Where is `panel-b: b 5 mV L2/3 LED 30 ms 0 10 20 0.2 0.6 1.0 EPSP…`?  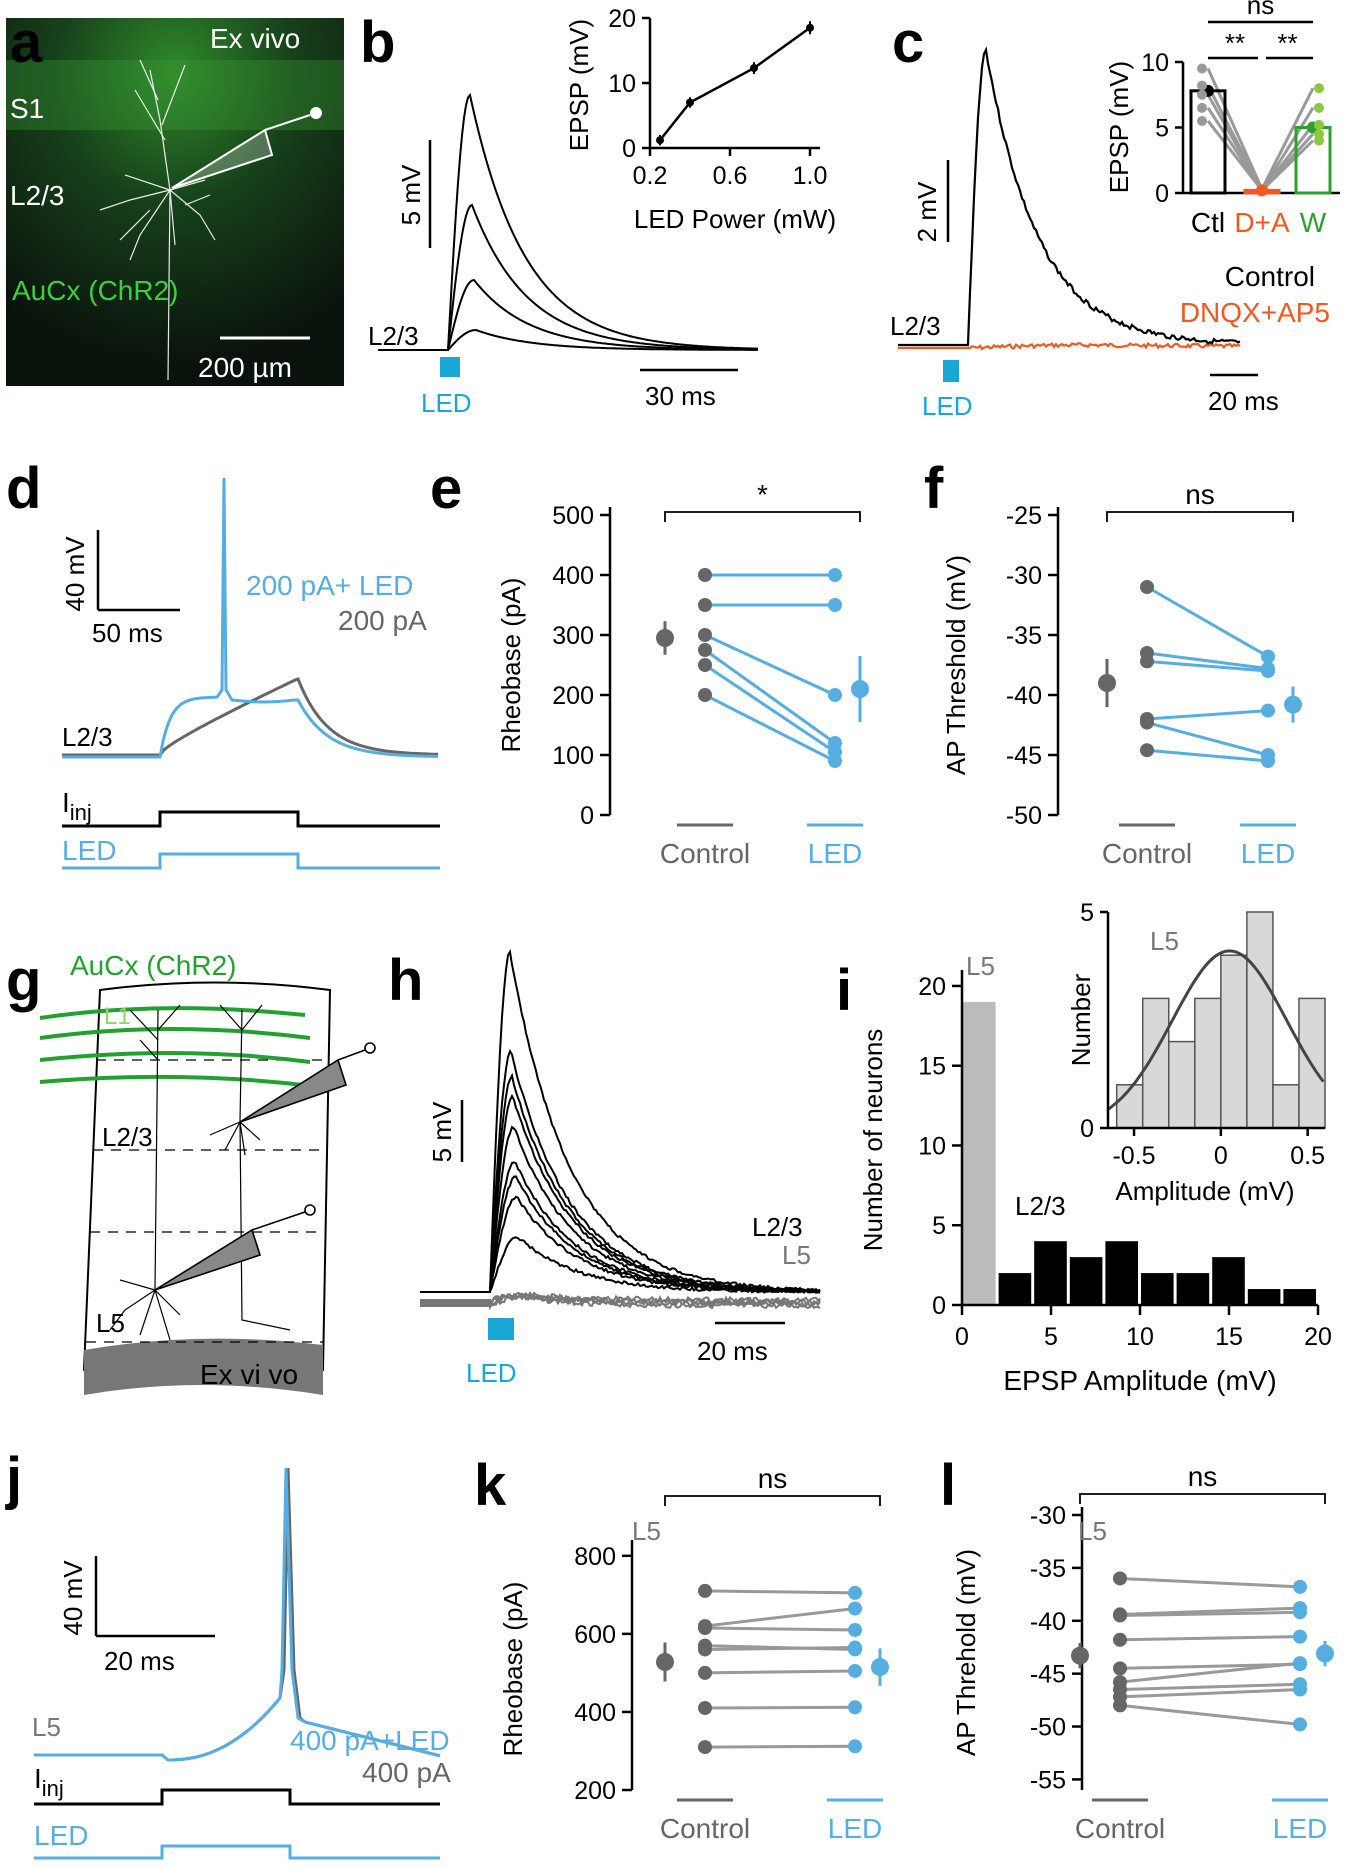 panel-b: b 5 mV L2/3 LED 30 ms 0 10 20 0.2 0.6 1.0 EPSP… is located at coordinates (598, 211).